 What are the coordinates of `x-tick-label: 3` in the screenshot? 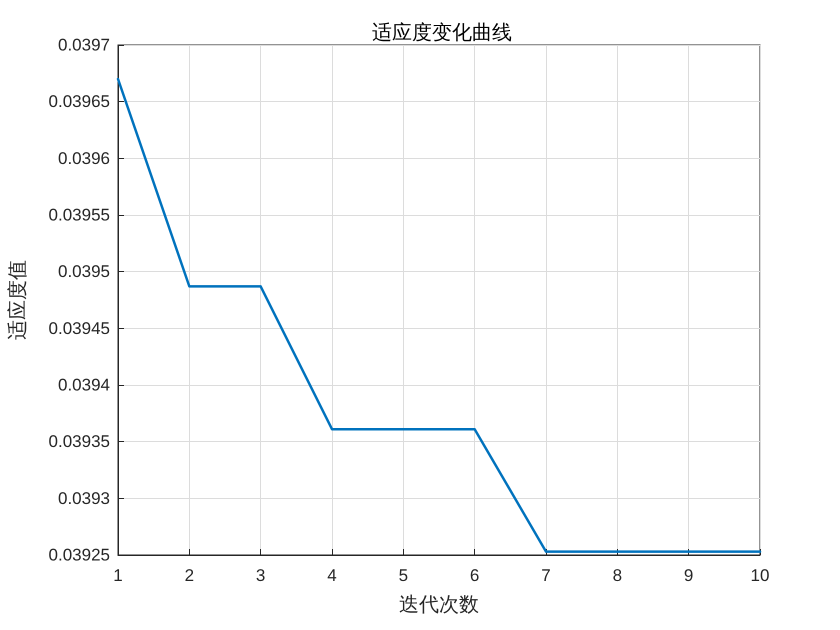 It's located at (261, 575).